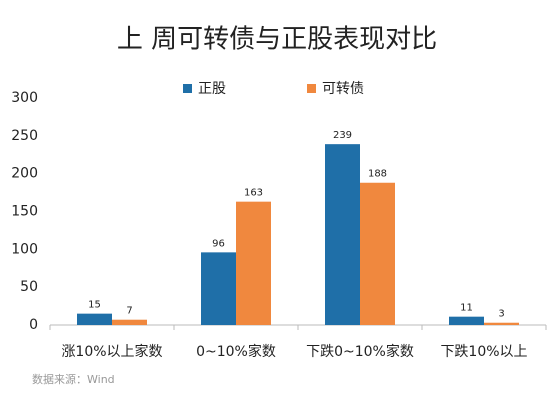 Image resolution: width=554 pixels, height=407 pixels. What do you see at coordinates (24, 174) in the screenshot?
I see `y-tick-label: 200` at bounding box center [24, 174].